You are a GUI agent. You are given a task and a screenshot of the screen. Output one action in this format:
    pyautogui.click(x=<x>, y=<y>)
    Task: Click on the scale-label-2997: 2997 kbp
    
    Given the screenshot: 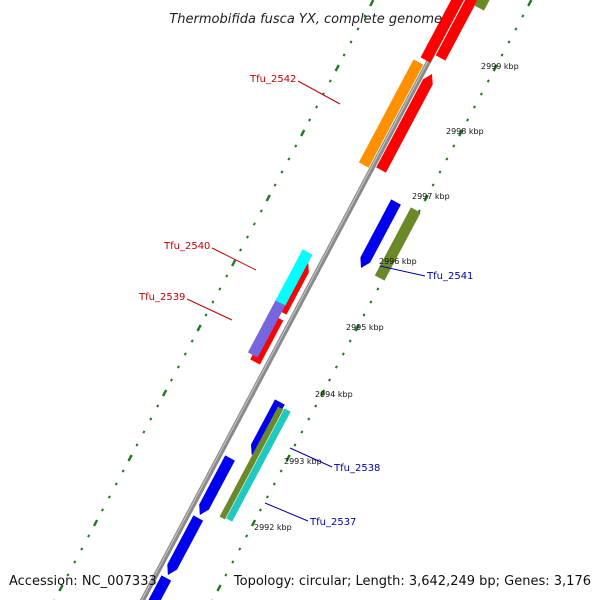 What is the action you would take?
    pyautogui.click(x=431, y=196)
    